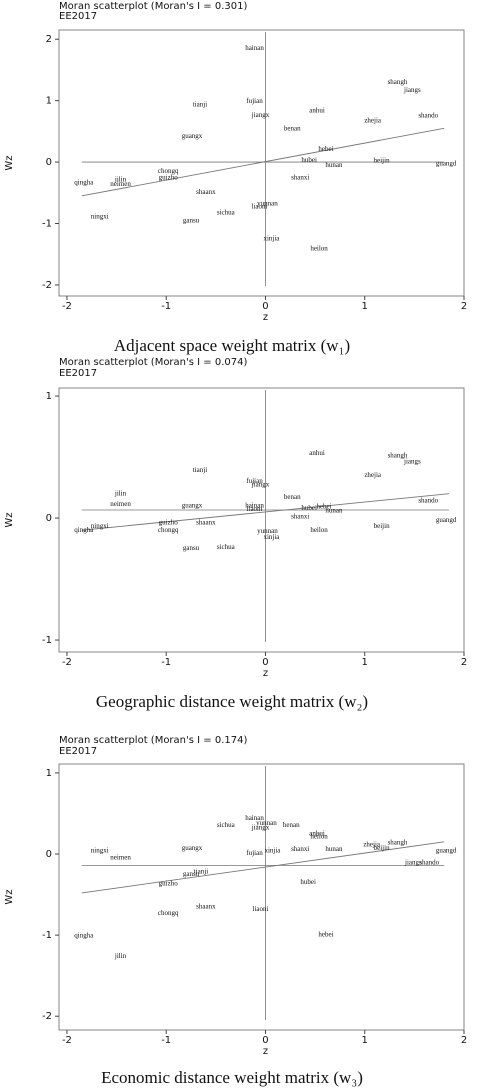 The image size is (484, 1089). Describe the element at coordinates (153, 362) in the screenshot. I see `chart-title: Moran scatterplot (Moran's I = 0.074)` at that location.